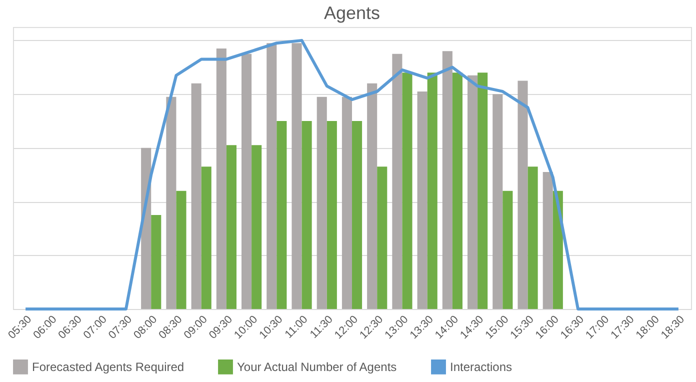 The height and width of the screenshot is (382, 696). What do you see at coordinates (481, 367) in the screenshot?
I see `legend-label: Interactions` at bounding box center [481, 367].